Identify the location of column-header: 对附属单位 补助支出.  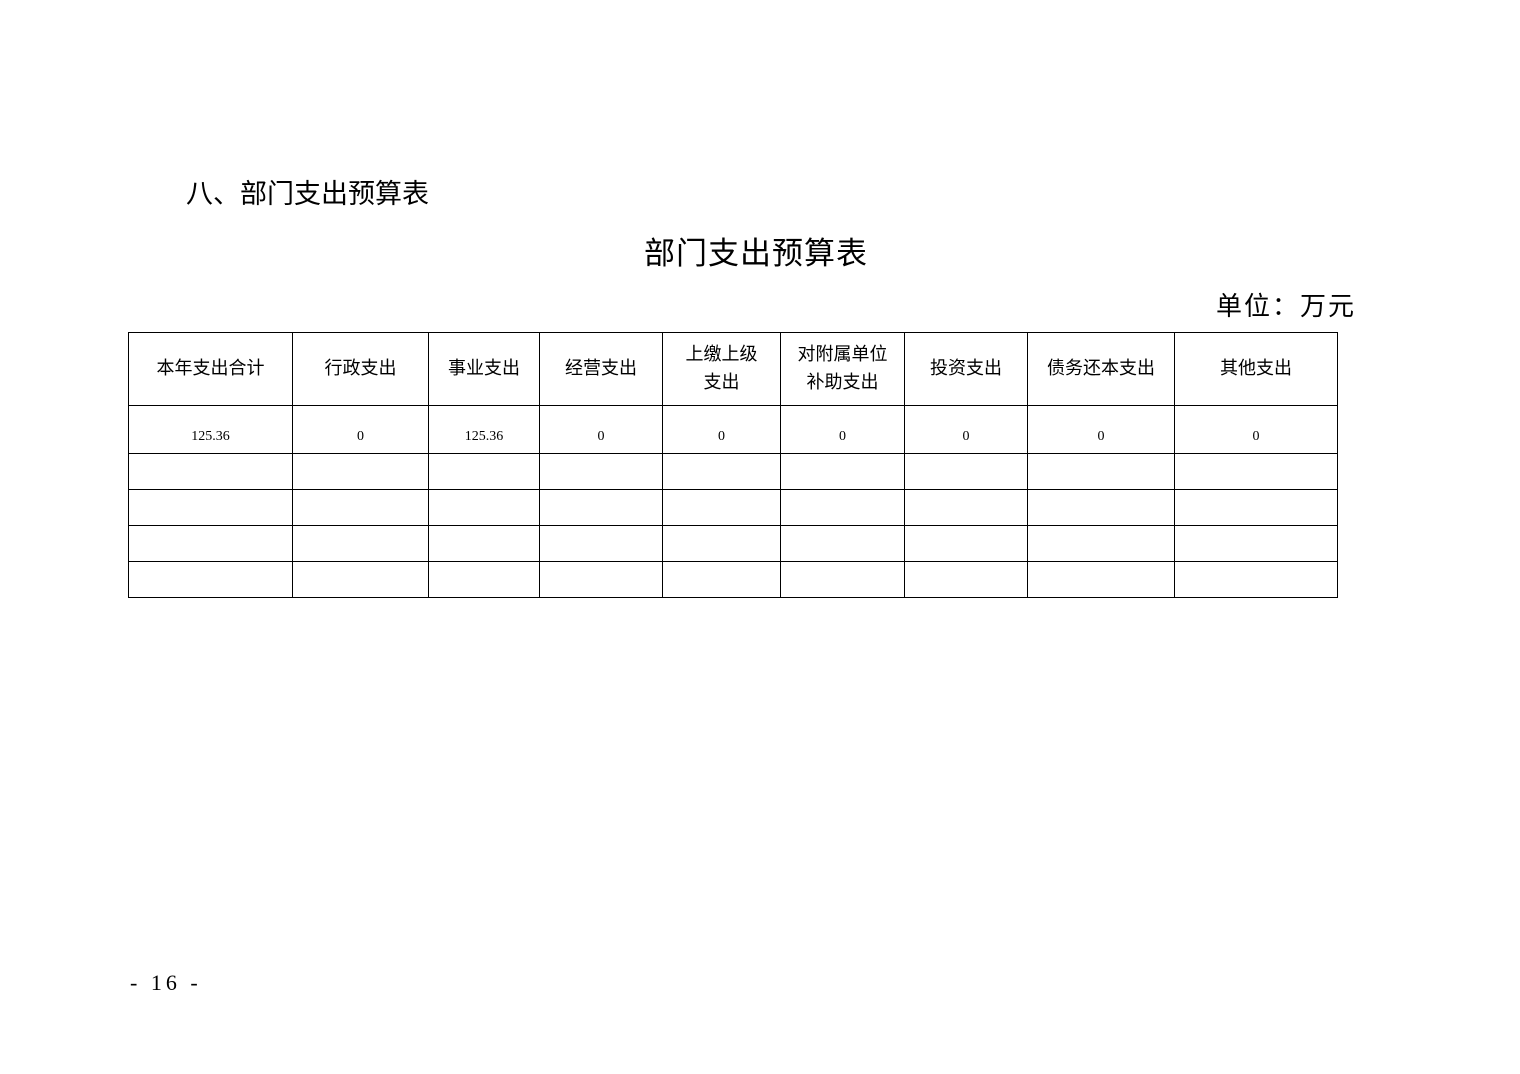
(842, 369).